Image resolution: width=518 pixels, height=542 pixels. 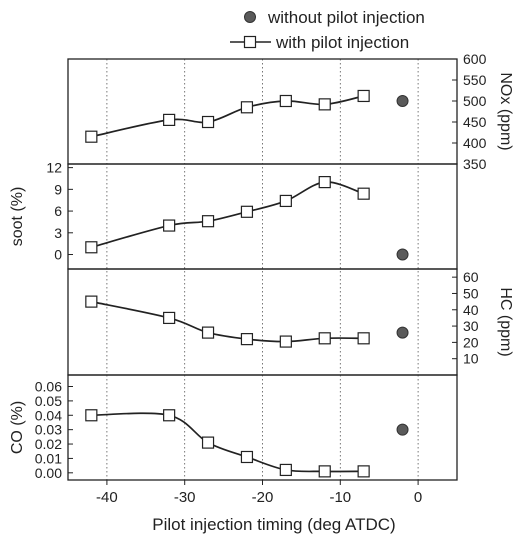 What do you see at coordinates (58, 255) in the screenshot?
I see `y-tick-label: 0` at bounding box center [58, 255].